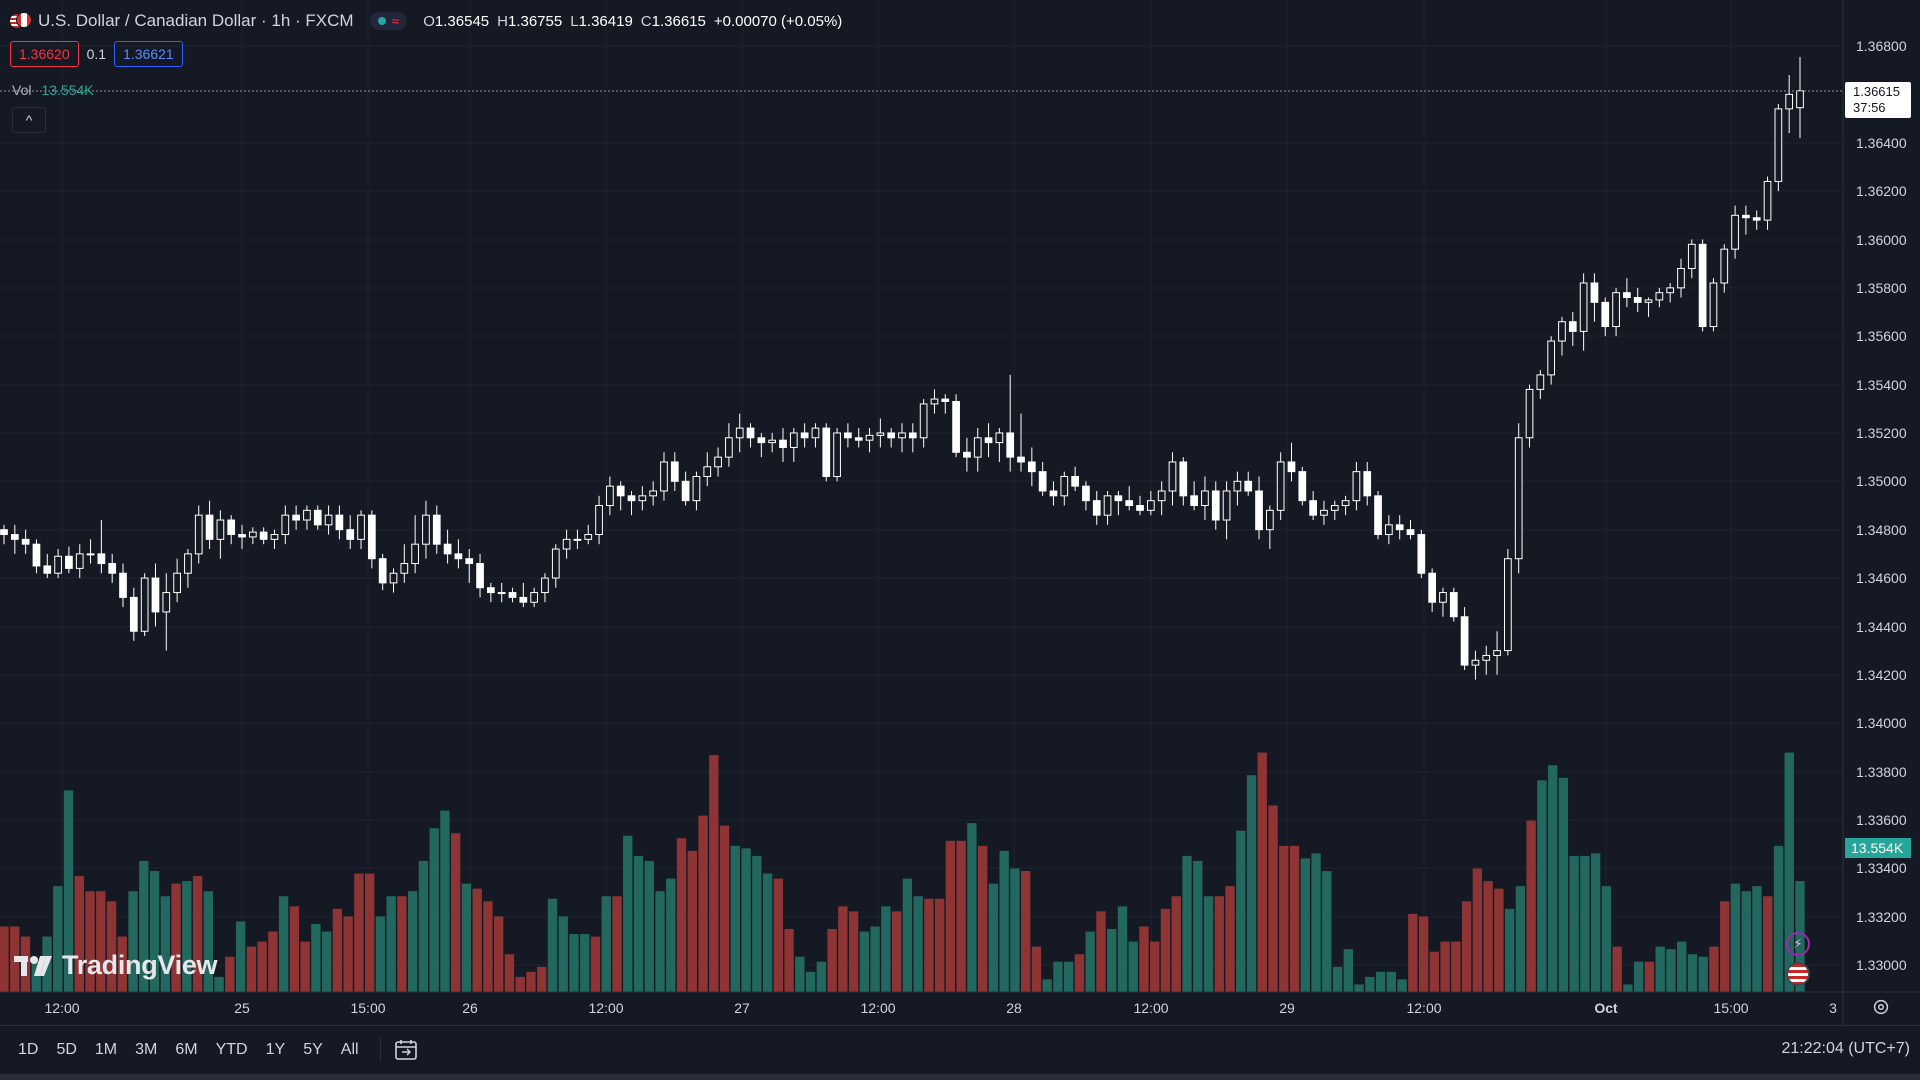 The image size is (1920, 1080). I want to click on price-axis-label: 1.36400, so click(1881, 143).